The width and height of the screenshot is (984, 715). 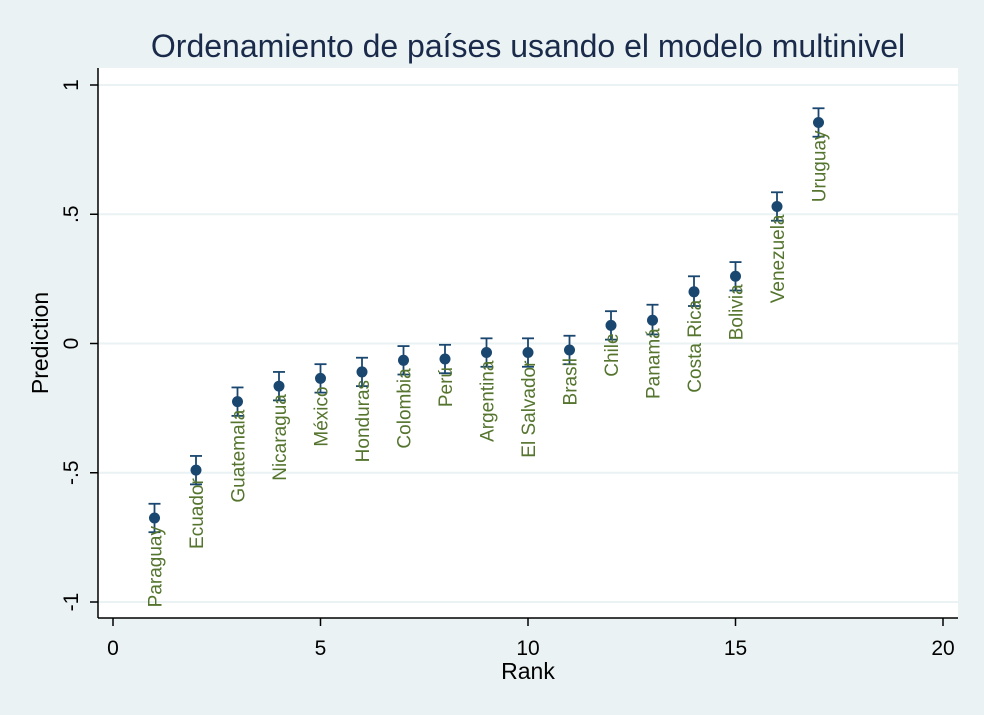 I want to click on point-label: Ecuador, so click(x=197, y=513).